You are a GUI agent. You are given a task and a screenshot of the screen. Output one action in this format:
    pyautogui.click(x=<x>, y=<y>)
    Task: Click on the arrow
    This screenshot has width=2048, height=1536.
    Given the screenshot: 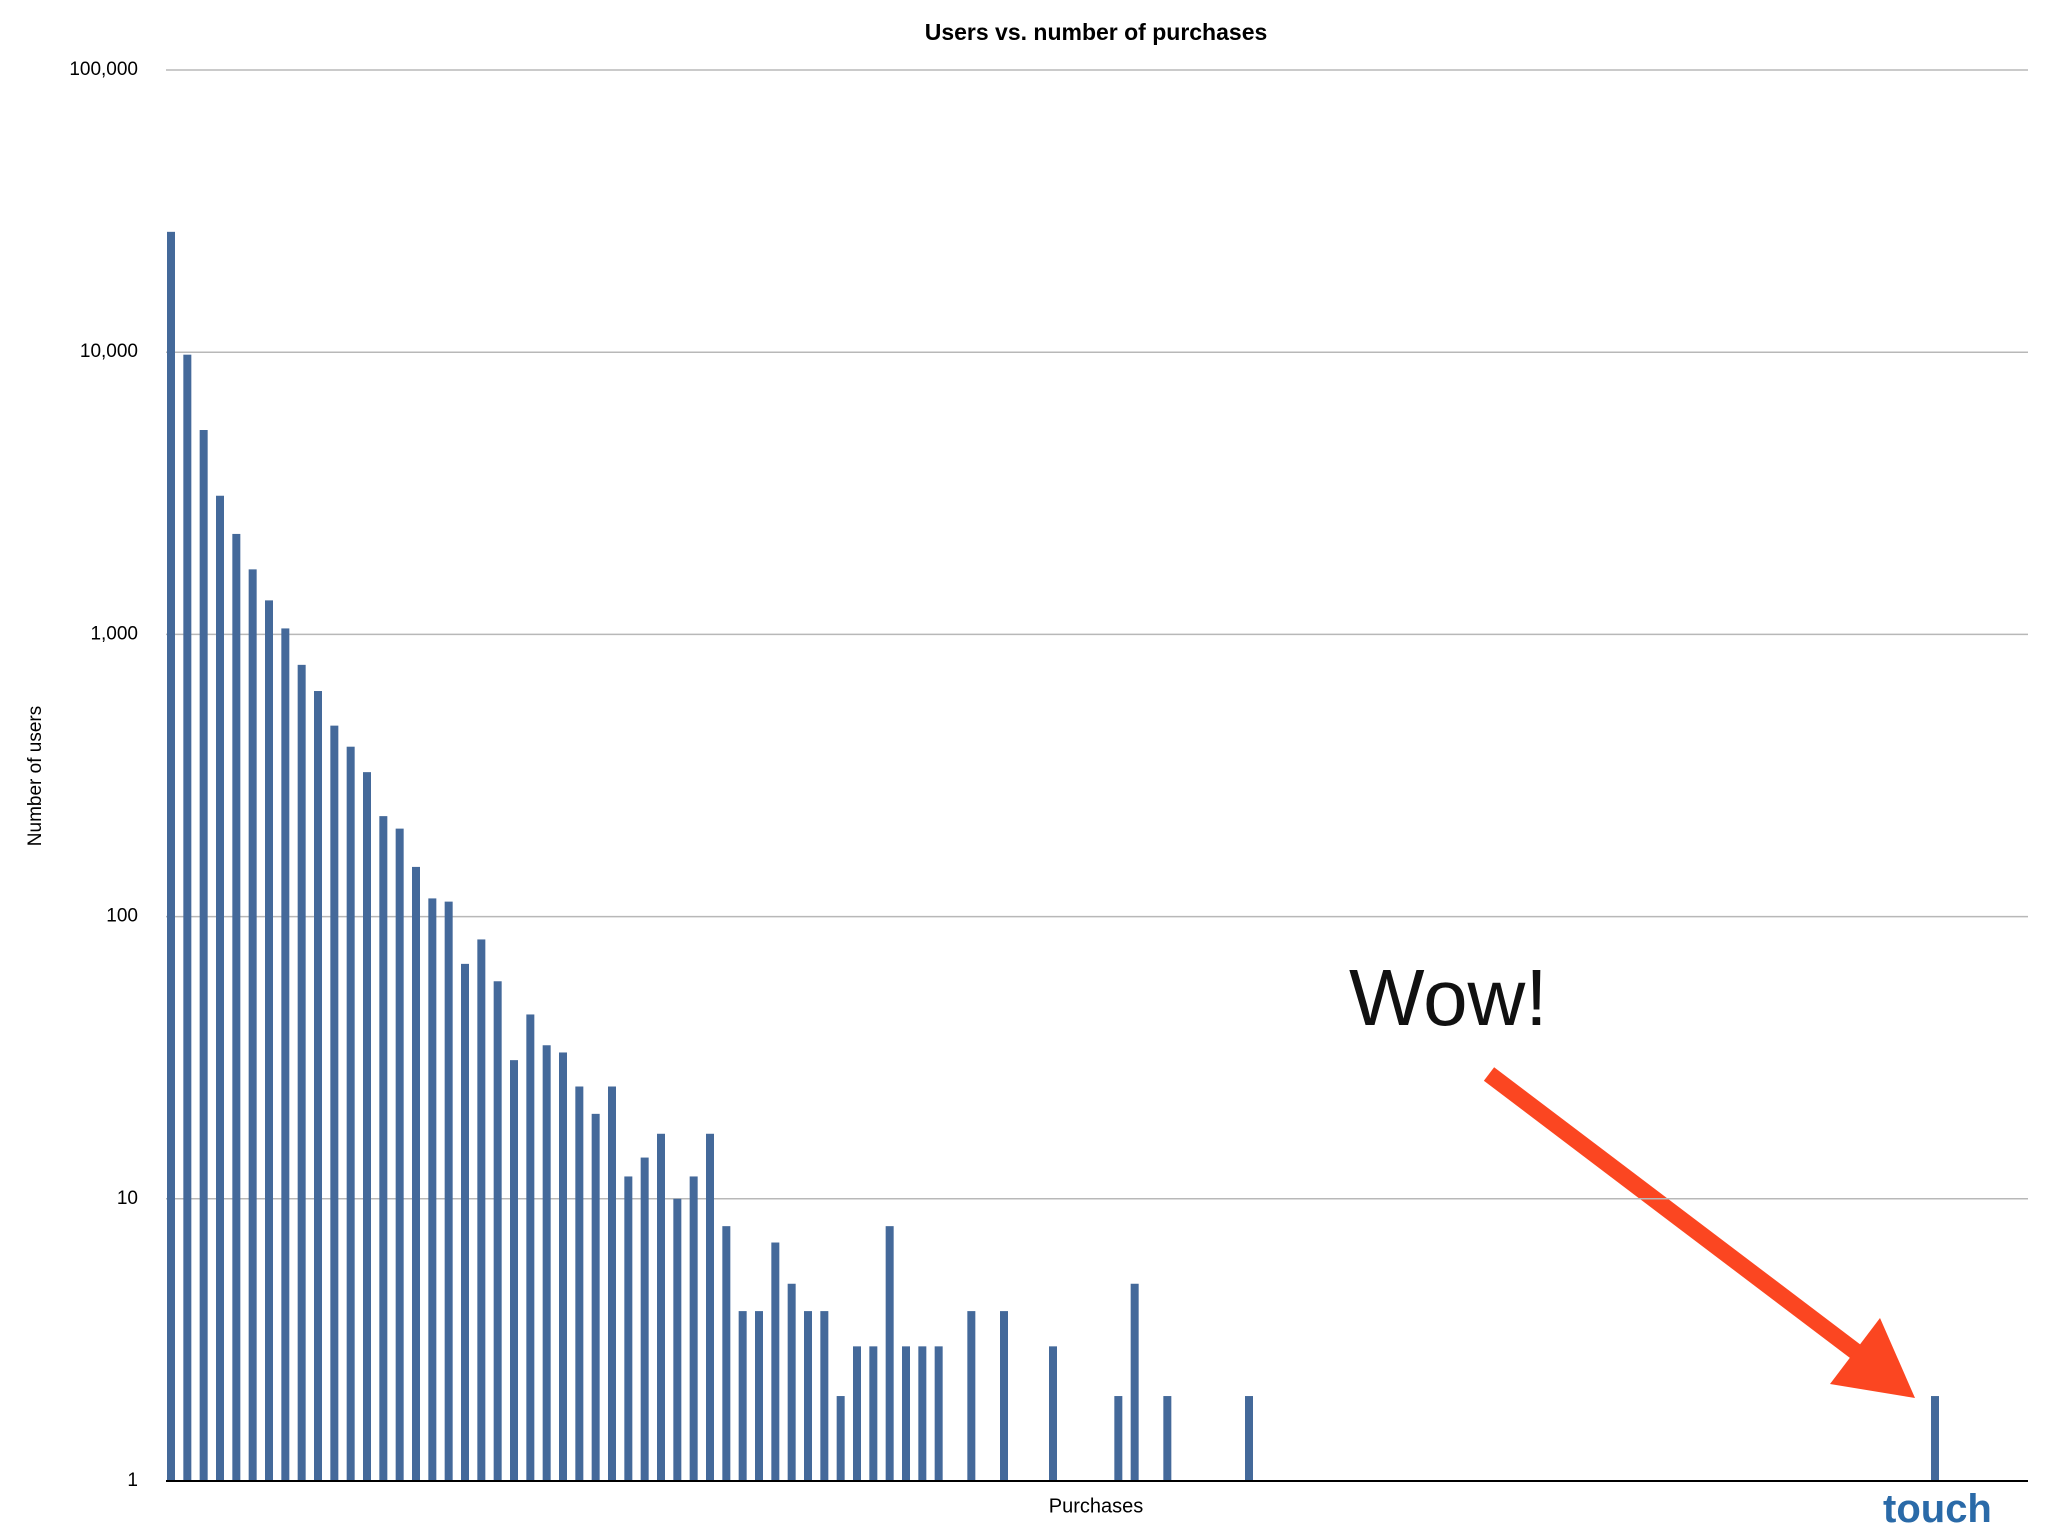 What is the action you would take?
    pyautogui.click(x=1699, y=1232)
    